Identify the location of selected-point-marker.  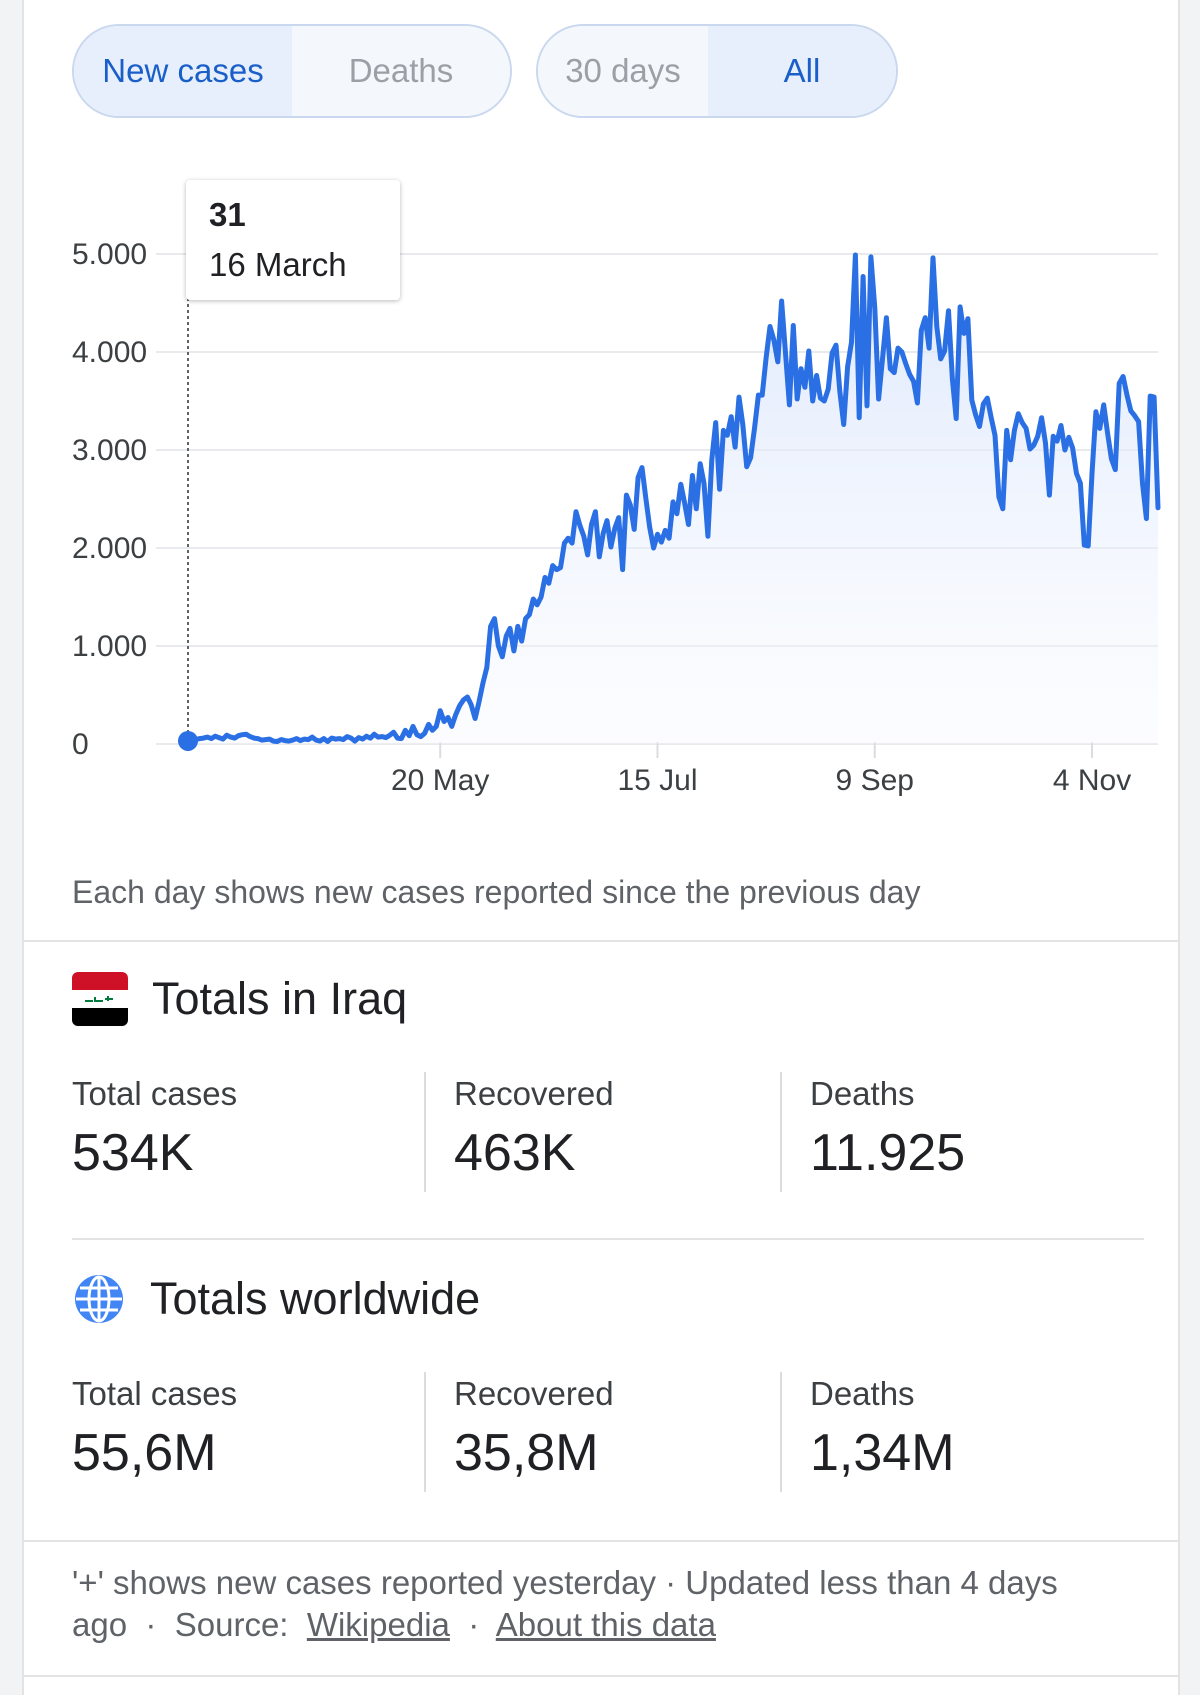
(188, 740).